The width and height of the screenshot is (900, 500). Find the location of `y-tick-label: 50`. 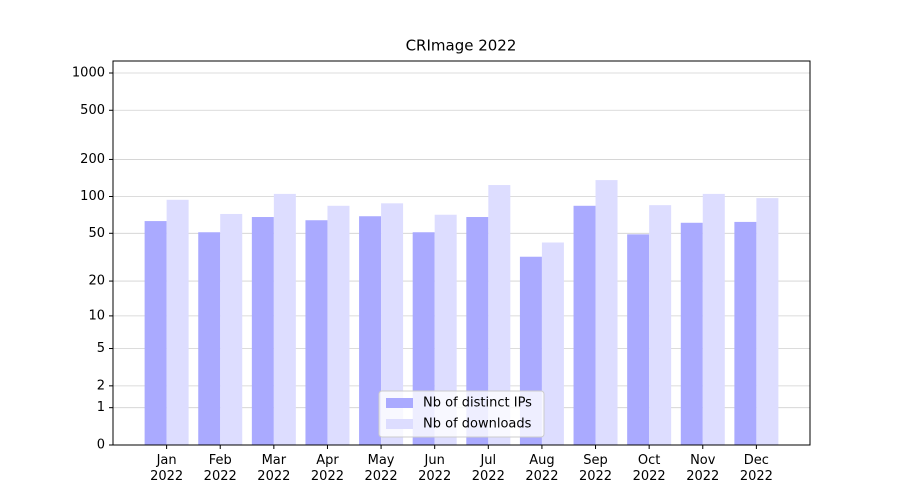

y-tick-label: 50 is located at coordinates (96, 233).